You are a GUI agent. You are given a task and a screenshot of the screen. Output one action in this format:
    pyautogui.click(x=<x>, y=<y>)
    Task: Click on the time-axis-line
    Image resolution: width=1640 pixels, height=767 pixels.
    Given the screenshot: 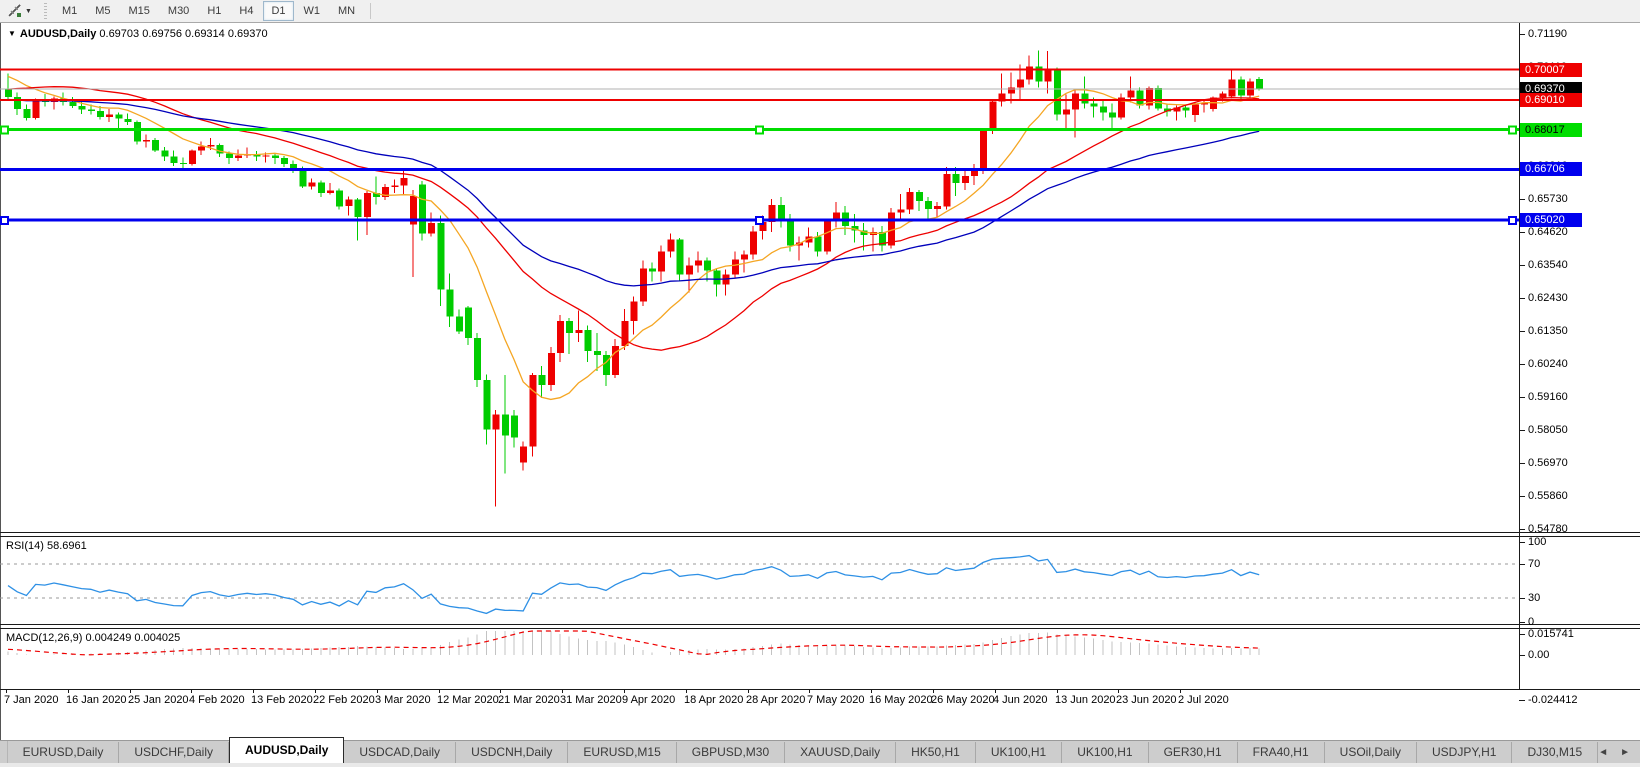 What is the action you would take?
    pyautogui.click(x=820, y=689)
    